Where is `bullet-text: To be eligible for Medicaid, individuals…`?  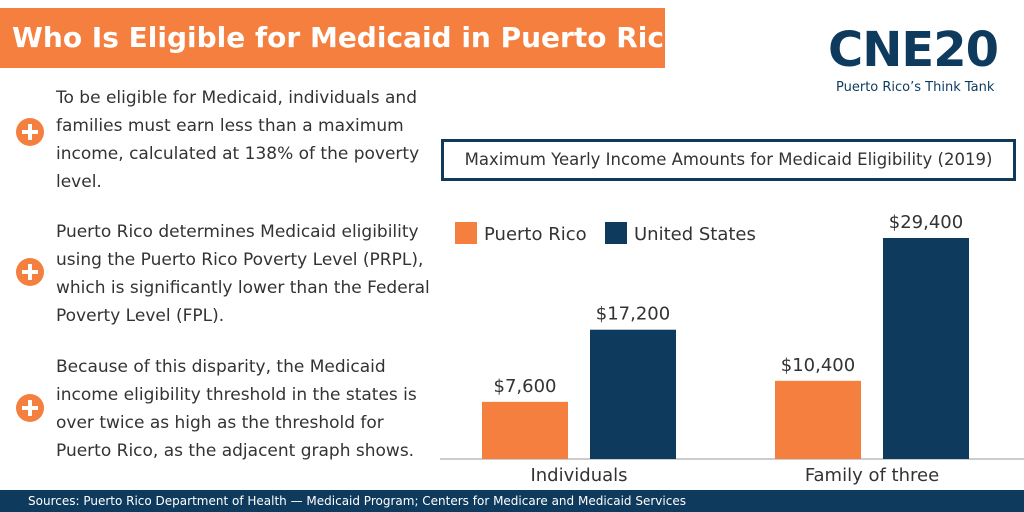 bullet-text: To be eligible for Medicaid, individuals… is located at coordinates (238, 140).